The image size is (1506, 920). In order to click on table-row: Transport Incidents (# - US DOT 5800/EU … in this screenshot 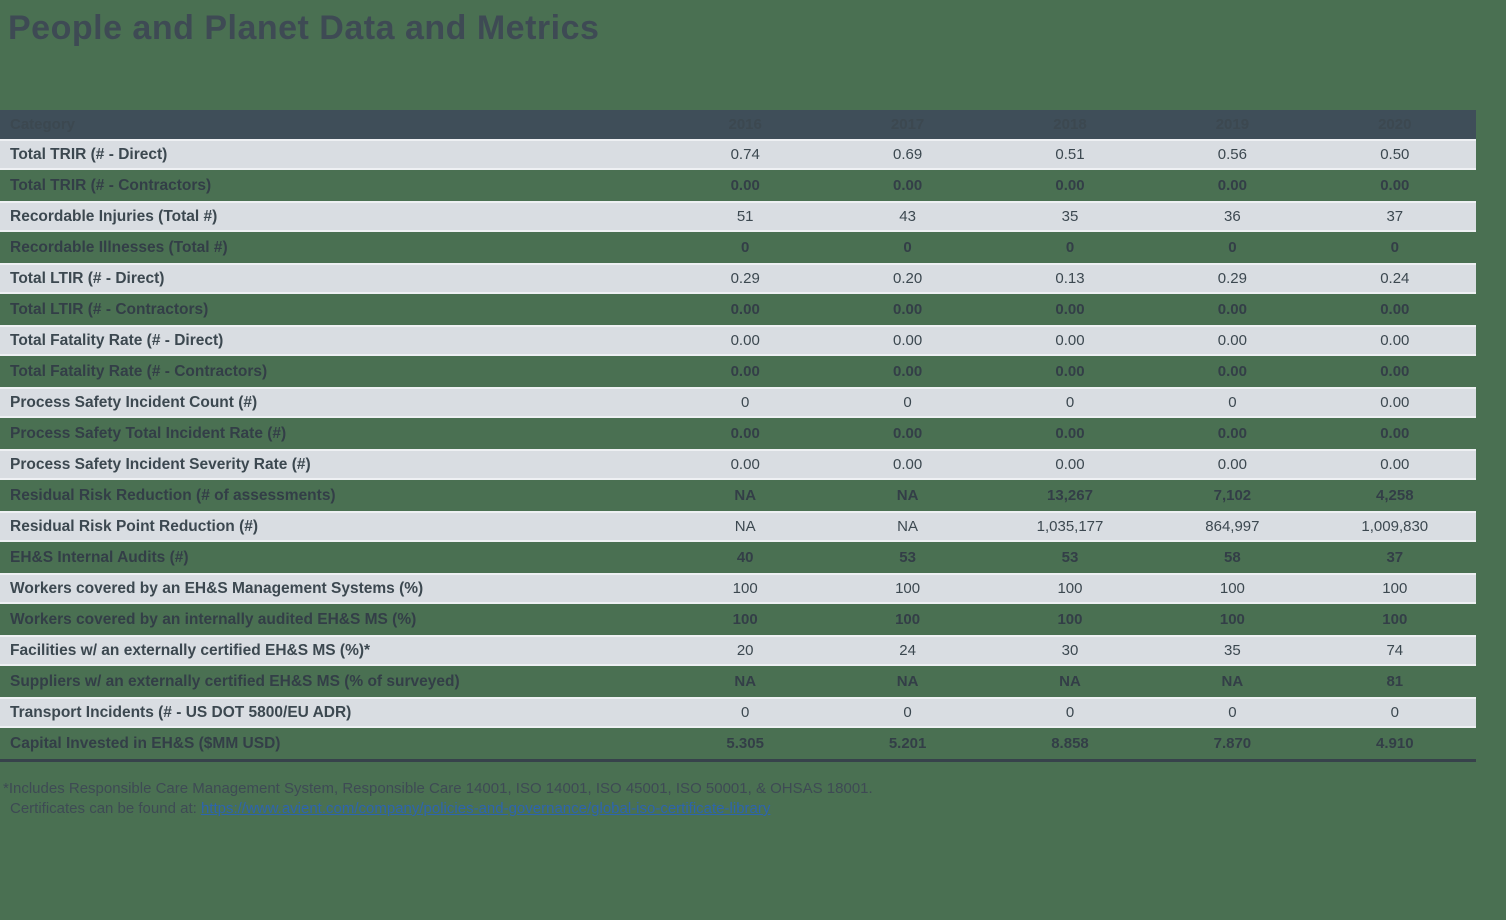, I will do `click(738, 712)`.